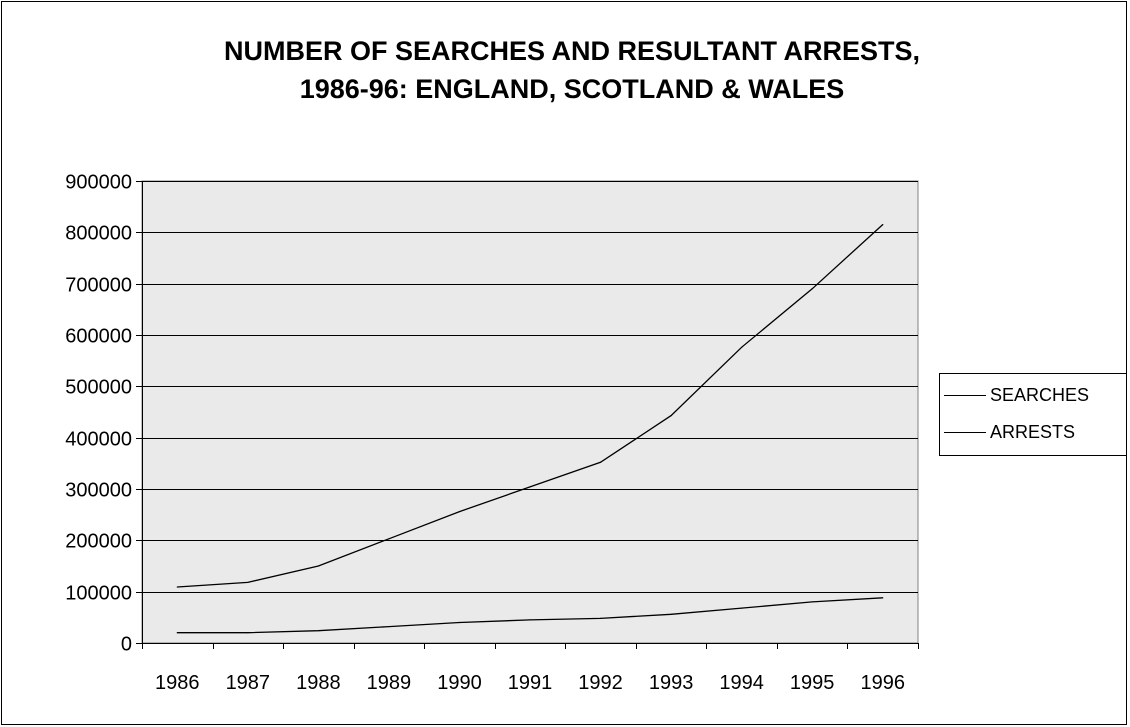  I want to click on point-searches-1992, so click(600, 462).